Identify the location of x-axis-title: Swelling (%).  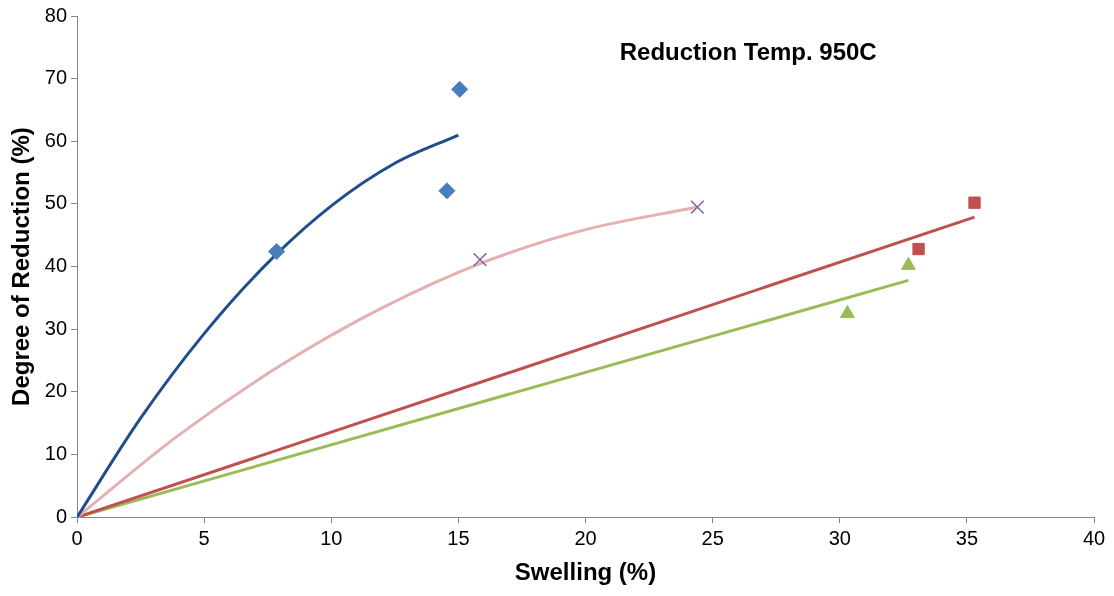
(585, 572).